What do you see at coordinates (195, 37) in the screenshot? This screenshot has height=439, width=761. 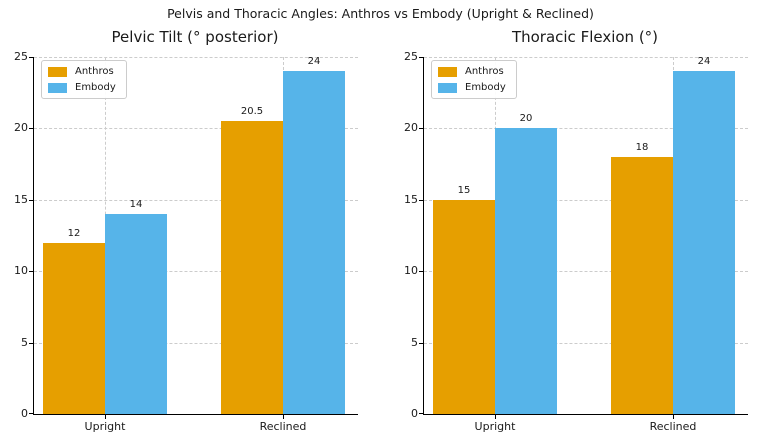 I see `subplot-title-pelvic-tilt: Pelvic Tilt (° posterior)` at bounding box center [195, 37].